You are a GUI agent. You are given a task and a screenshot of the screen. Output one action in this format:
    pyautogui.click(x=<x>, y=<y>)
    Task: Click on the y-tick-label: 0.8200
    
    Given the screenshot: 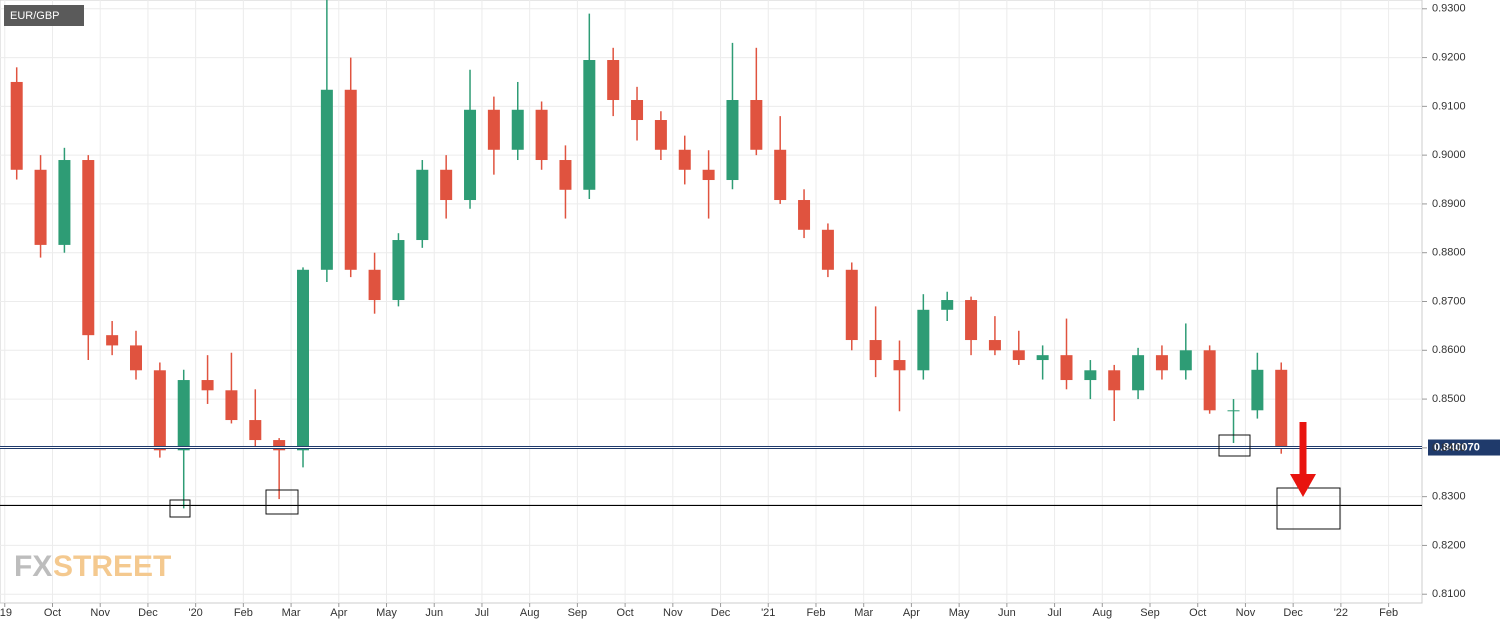 What is the action you would take?
    pyautogui.click(x=1449, y=545)
    